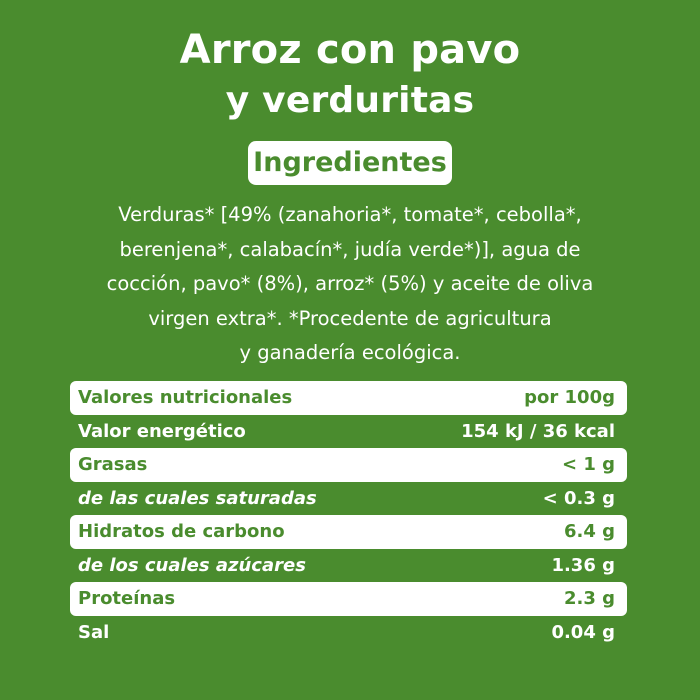 This screenshot has width=700, height=700. I want to click on nutrition-row-protein: Proteínas 2.3 g, so click(348, 599).